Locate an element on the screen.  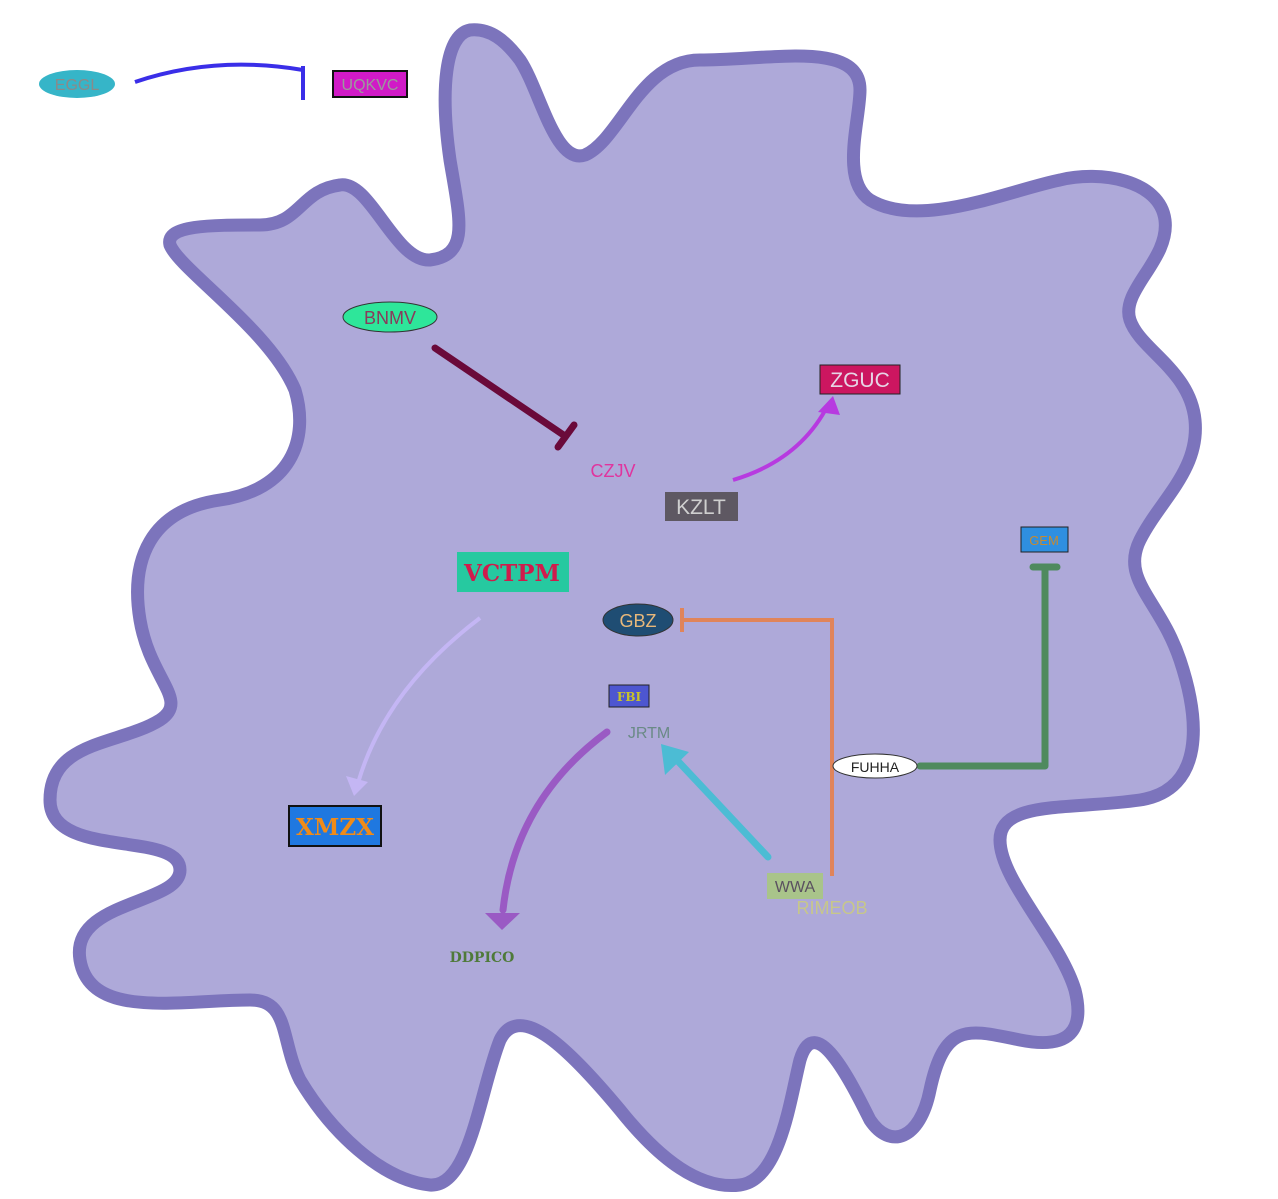
node-xmzx-label: XMZX is located at coordinates (335, 827).